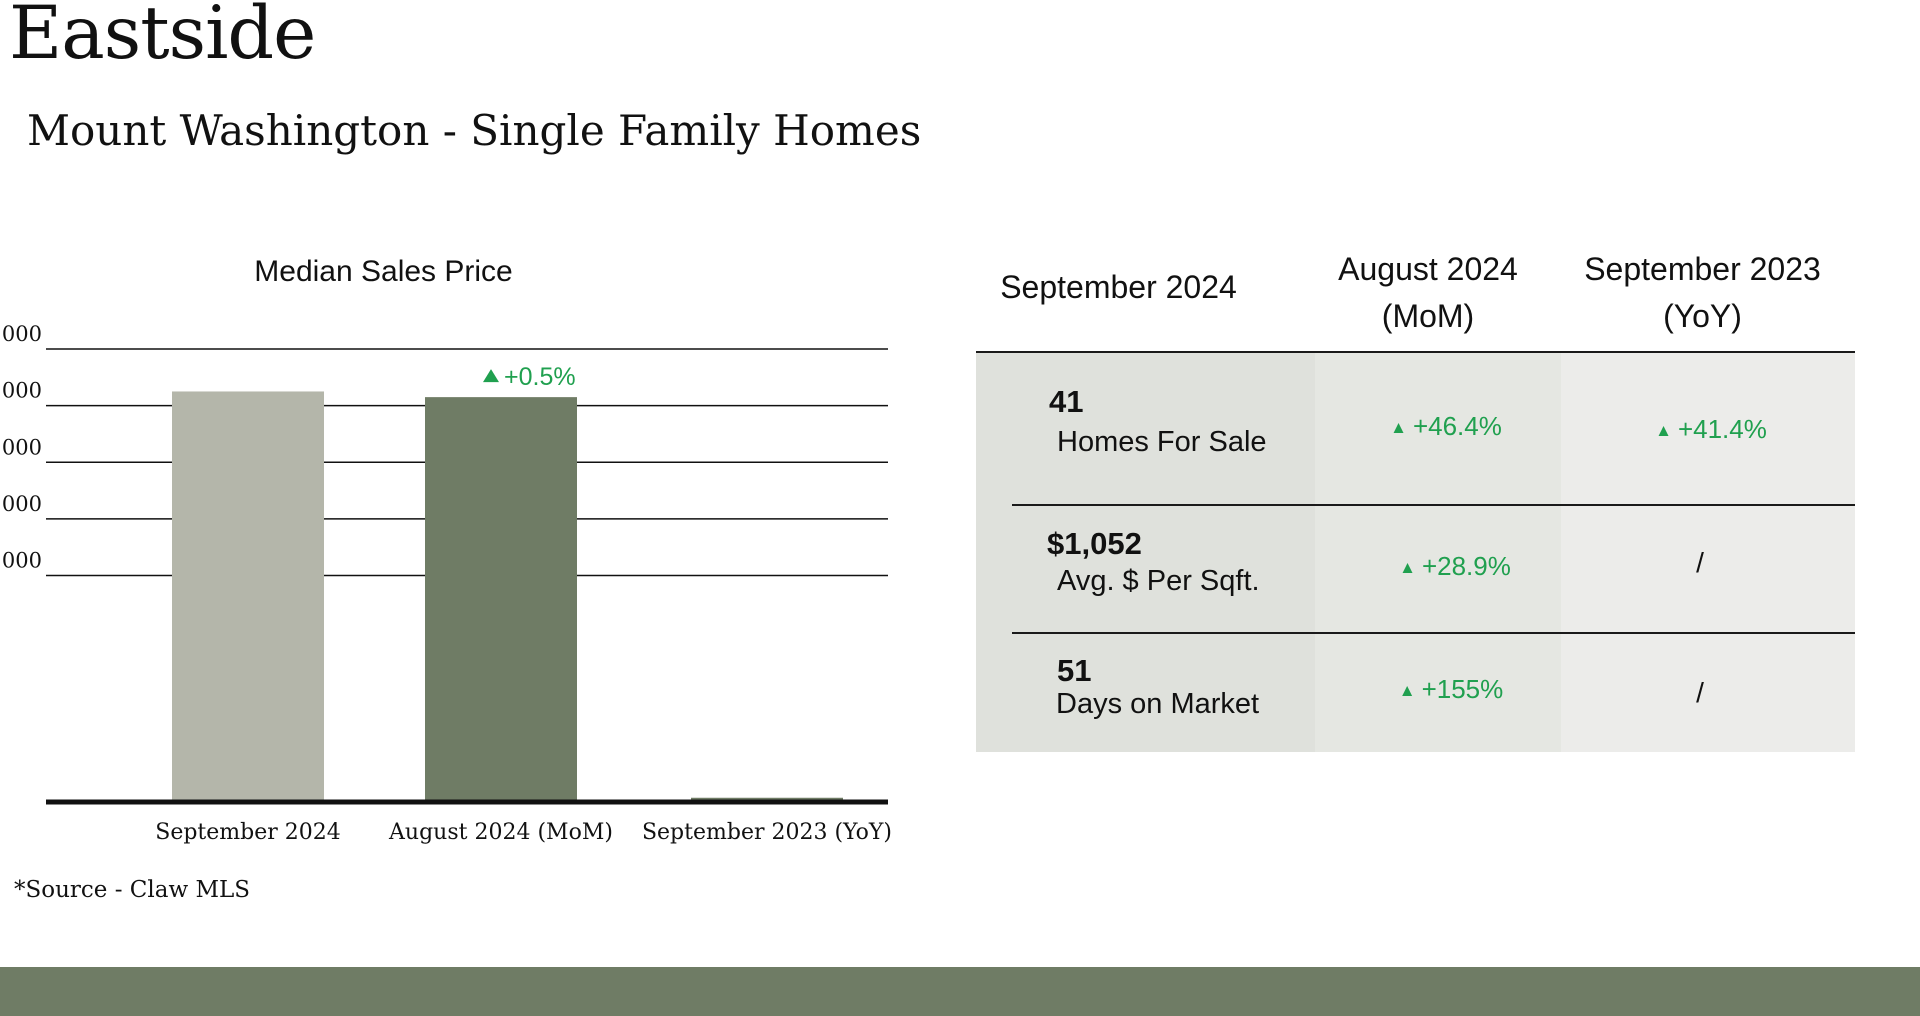  I want to click on days-on-market-mom-value: +155%, so click(1462, 689).